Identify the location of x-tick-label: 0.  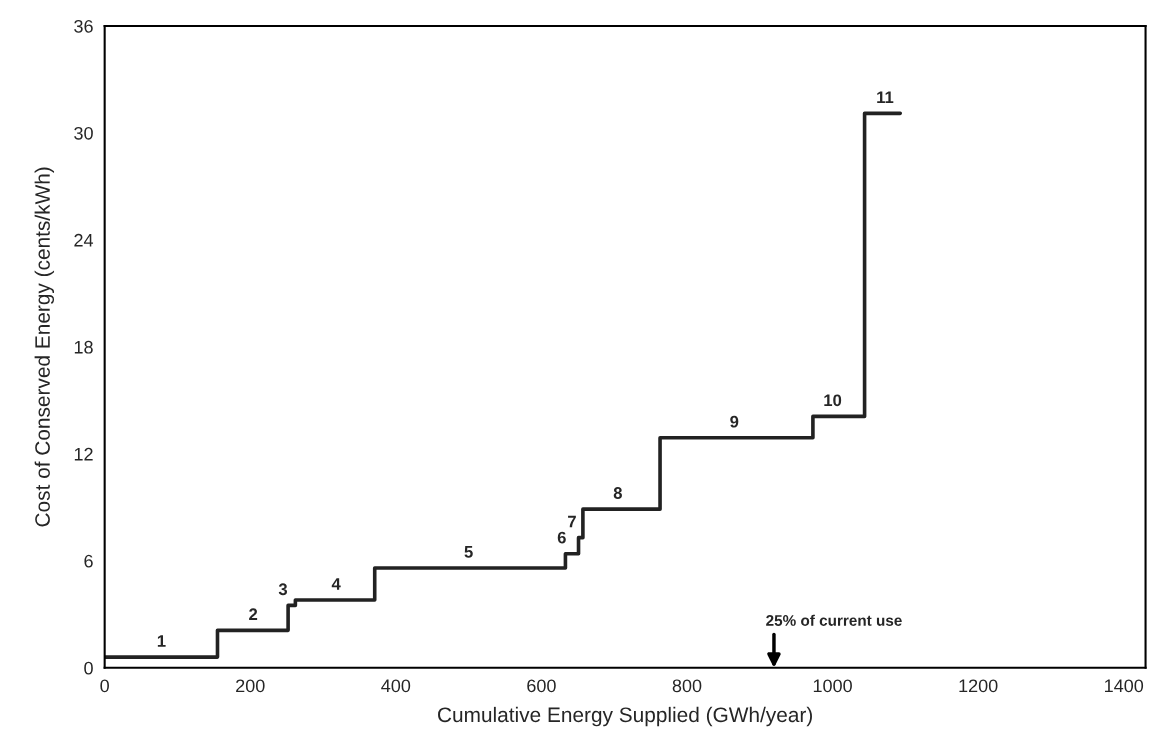
(104, 686).